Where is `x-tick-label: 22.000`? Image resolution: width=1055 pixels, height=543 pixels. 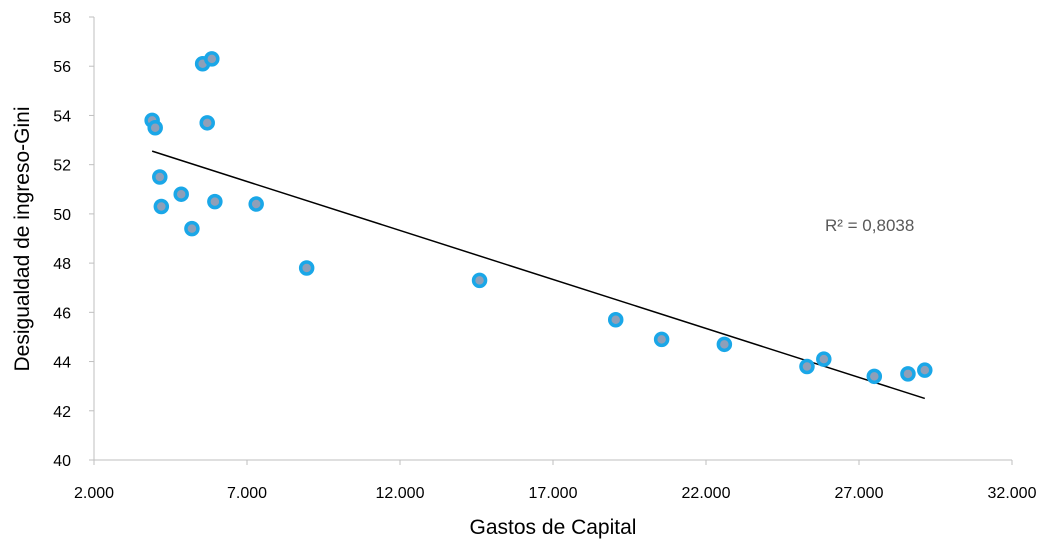
x-tick-label: 22.000 is located at coordinates (706, 493).